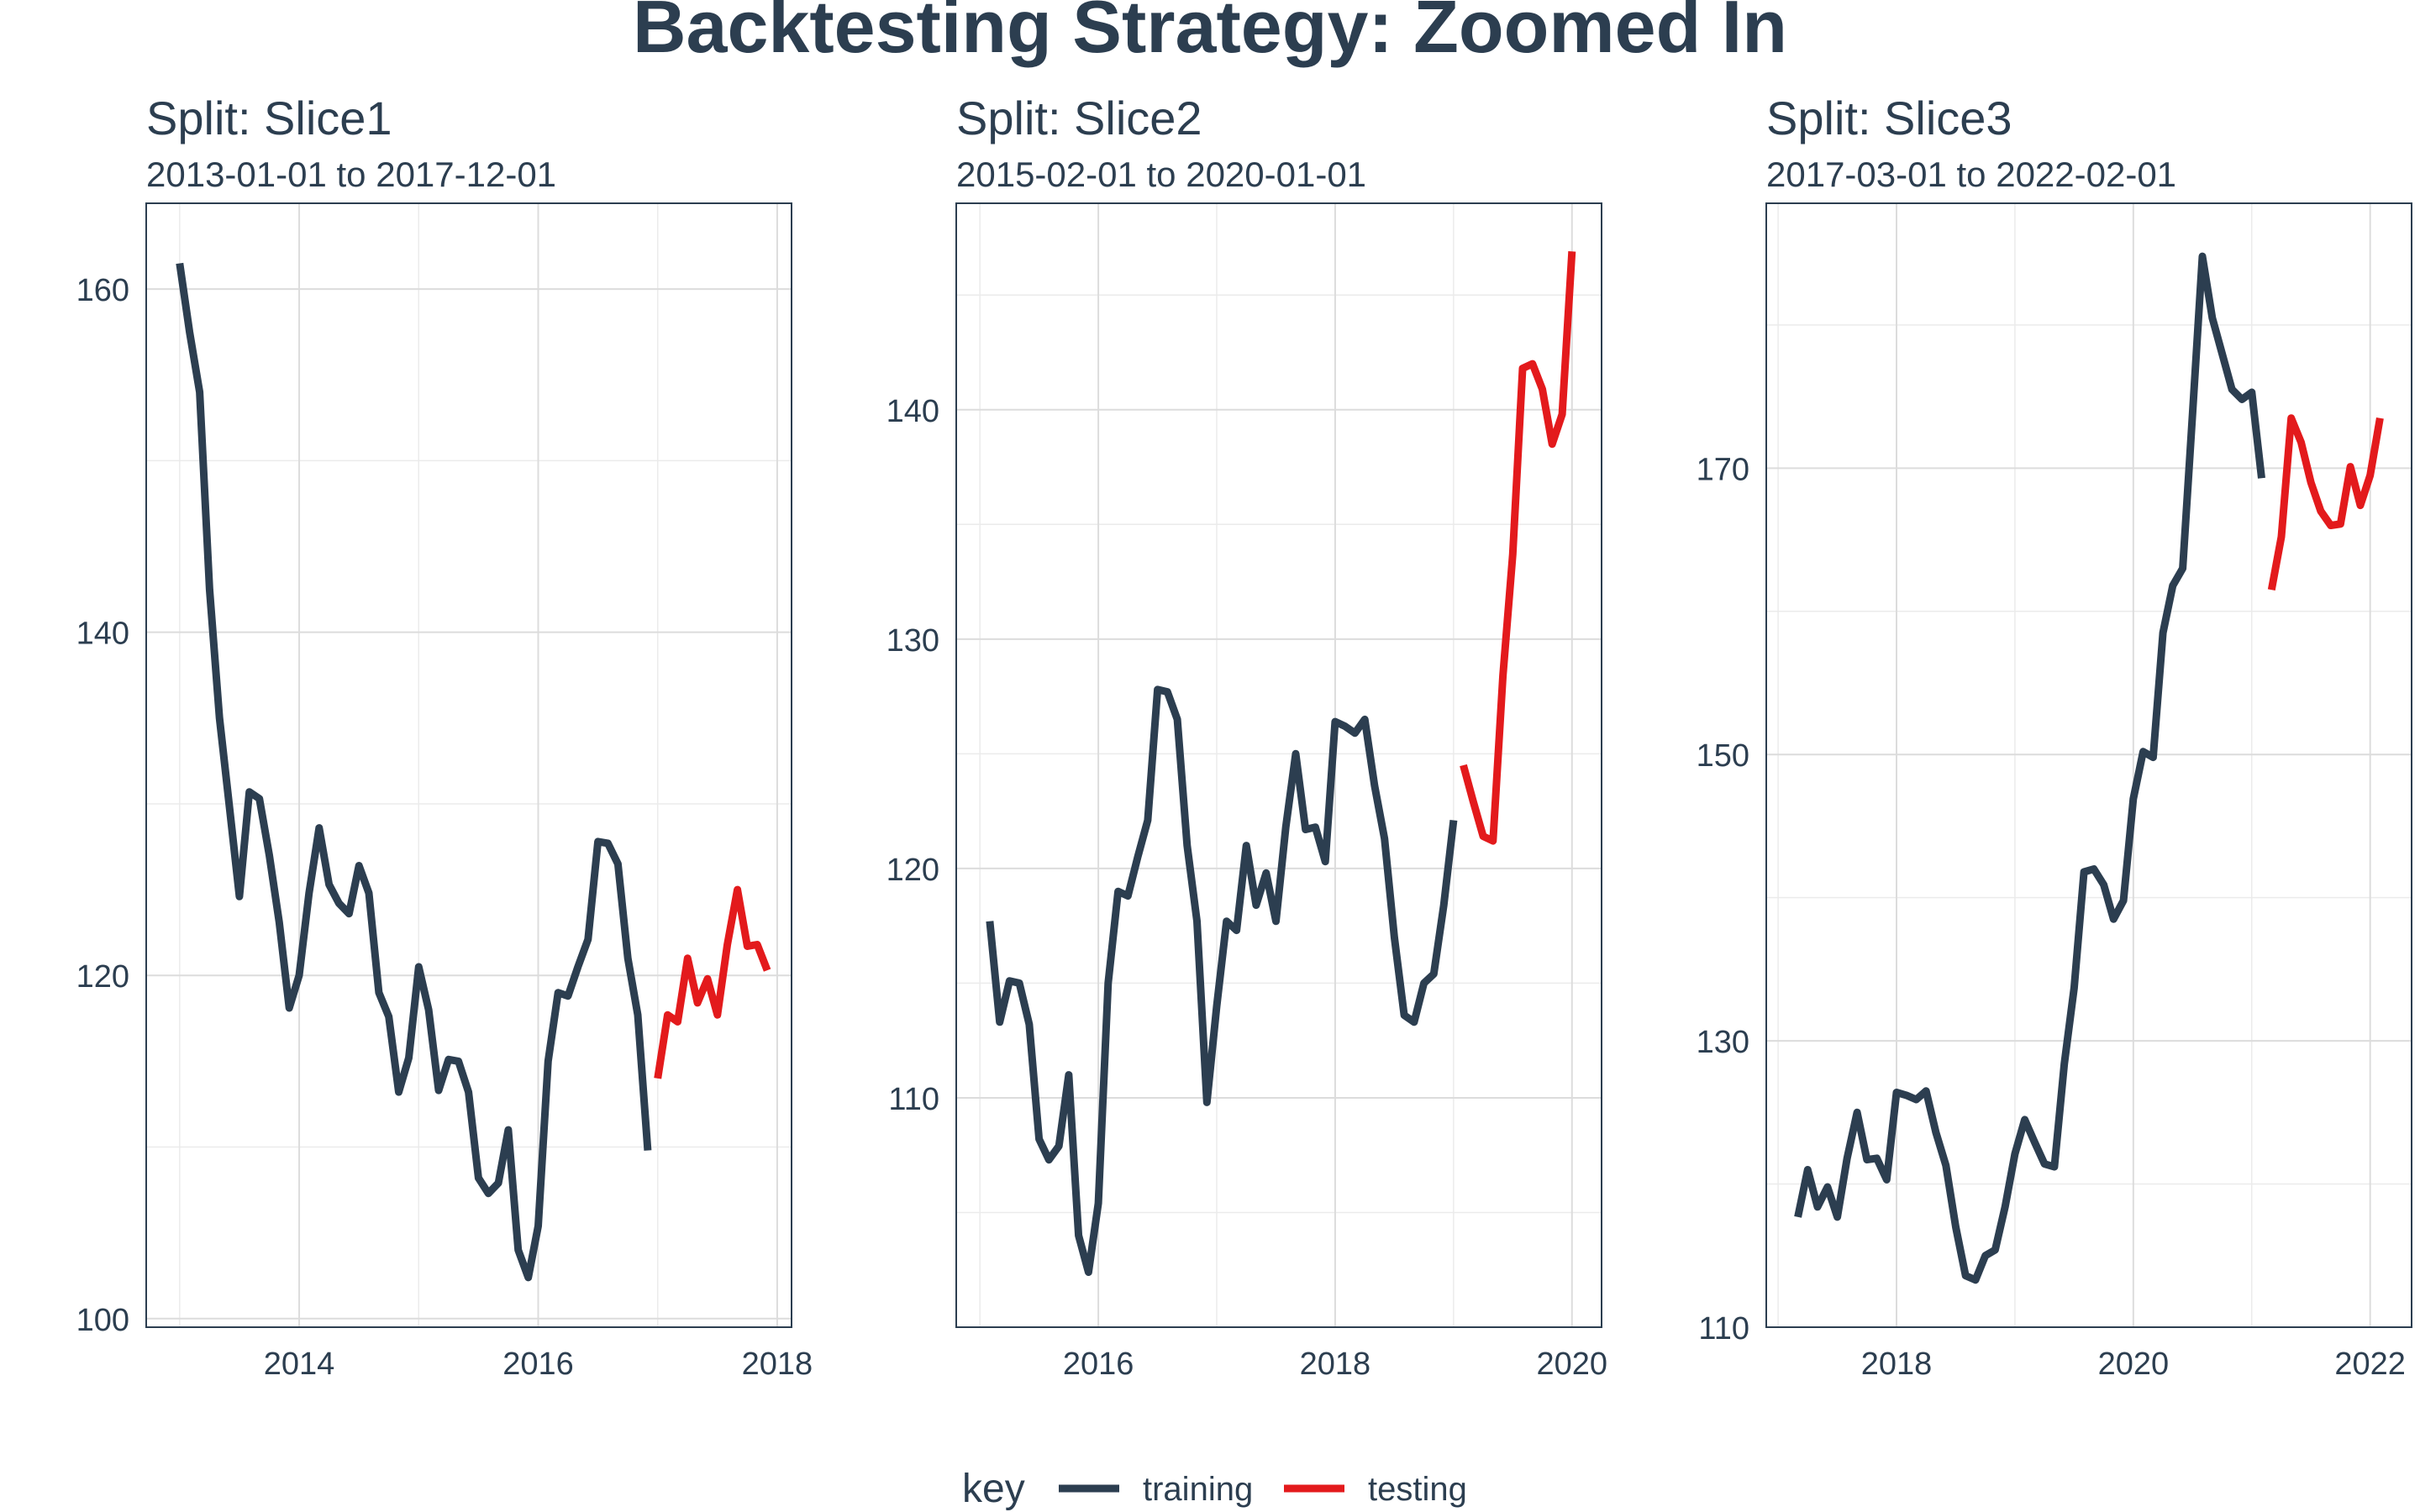  I want to click on panel-subtitle: 2017-03-01 to 2022-02-01, so click(1971, 174).